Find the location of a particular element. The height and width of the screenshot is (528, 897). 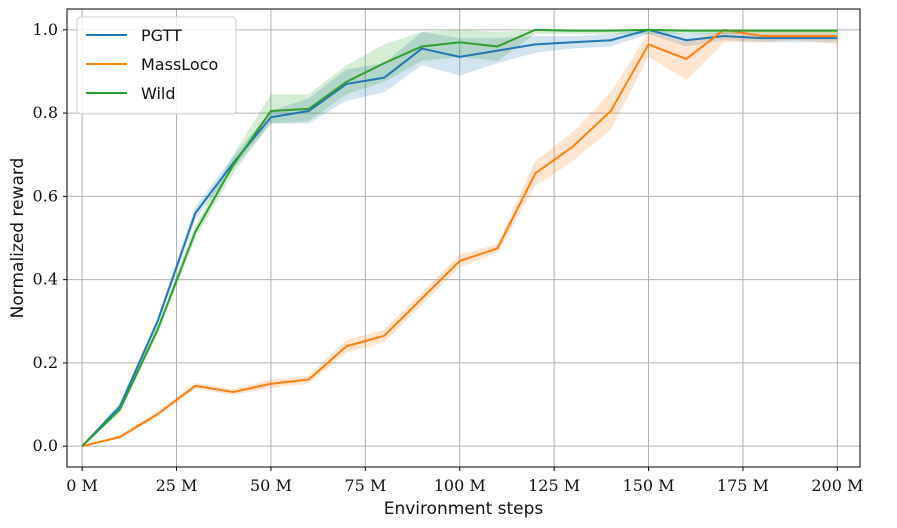

legend: PGTT MassLoco Wild is located at coordinates (156, 65).